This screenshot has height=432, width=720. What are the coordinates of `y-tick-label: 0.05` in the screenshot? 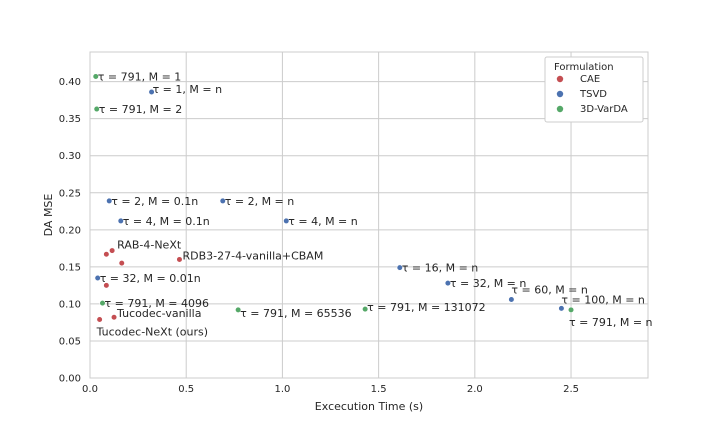 It's located at (70, 341).